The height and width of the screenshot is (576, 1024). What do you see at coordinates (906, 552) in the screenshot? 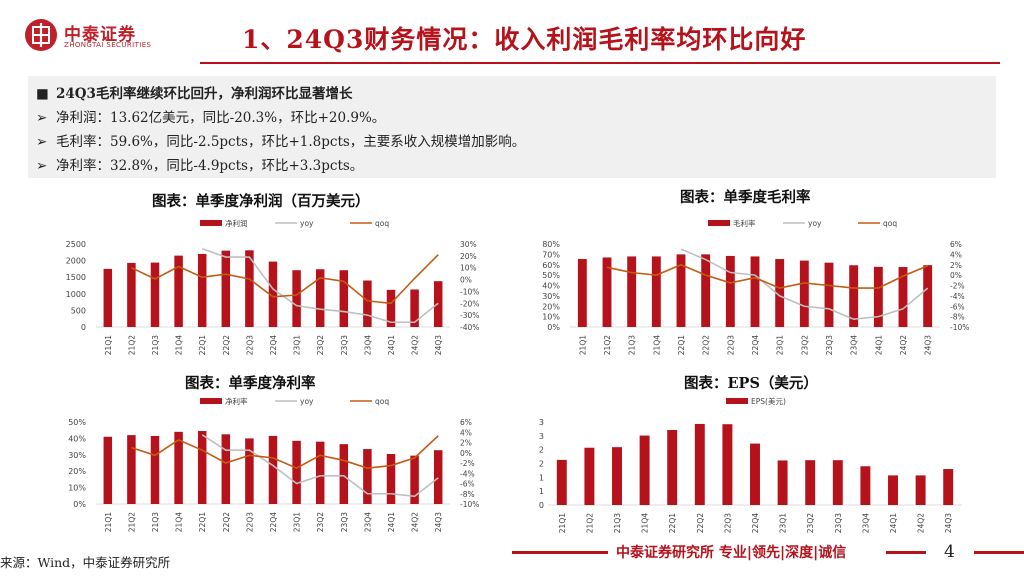
I see `footer-divider` at bounding box center [906, 552].